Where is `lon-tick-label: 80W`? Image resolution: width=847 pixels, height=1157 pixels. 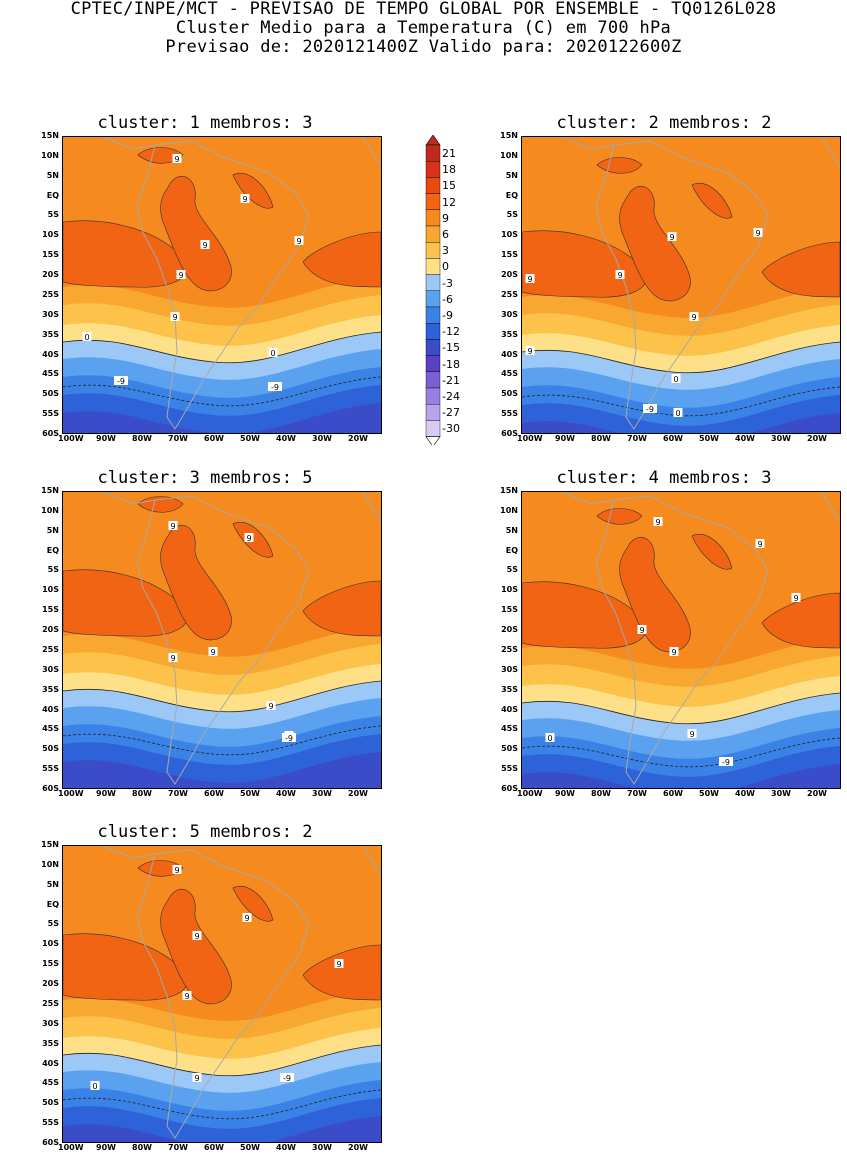 lon-tick-label: 80W is located at coordinates (142, 1147).